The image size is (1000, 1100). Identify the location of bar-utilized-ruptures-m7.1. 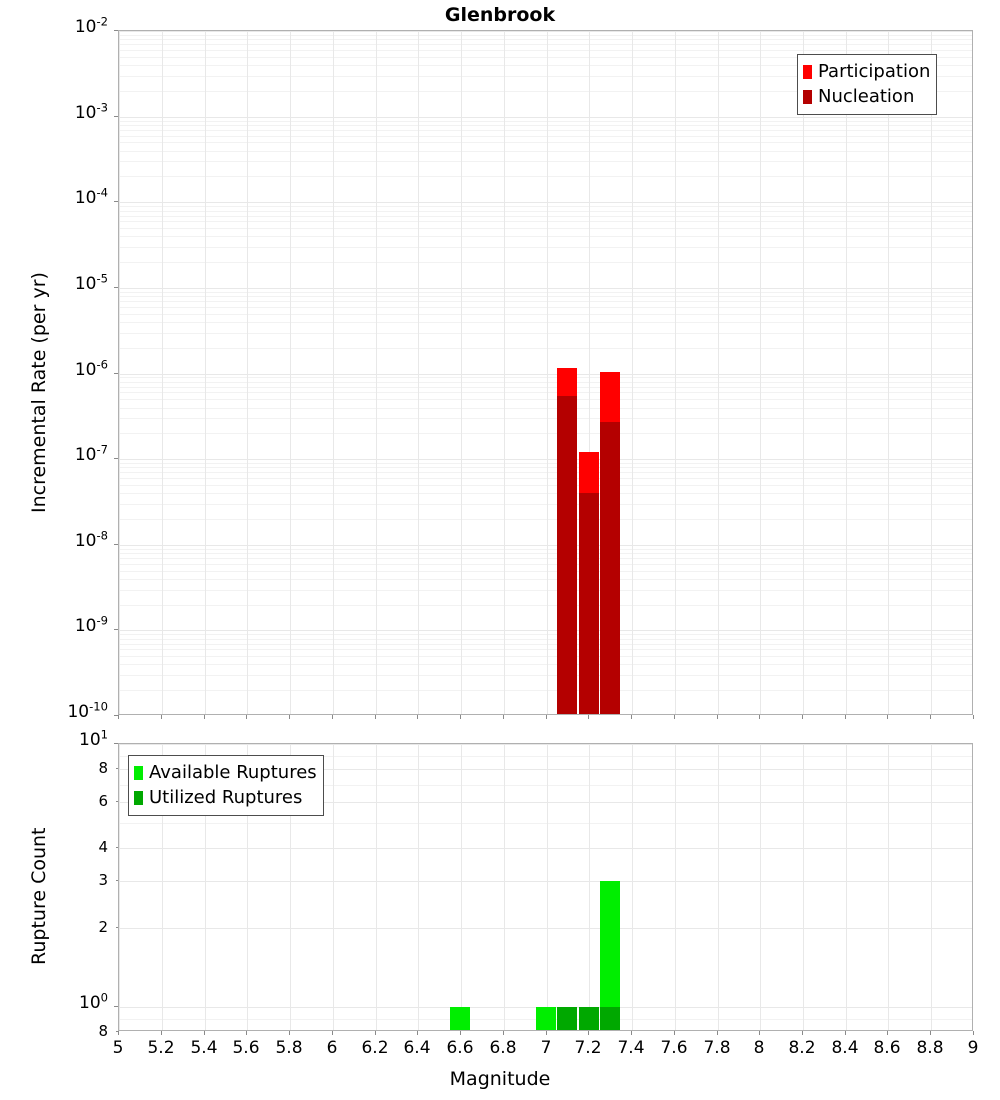
(567, 1018).